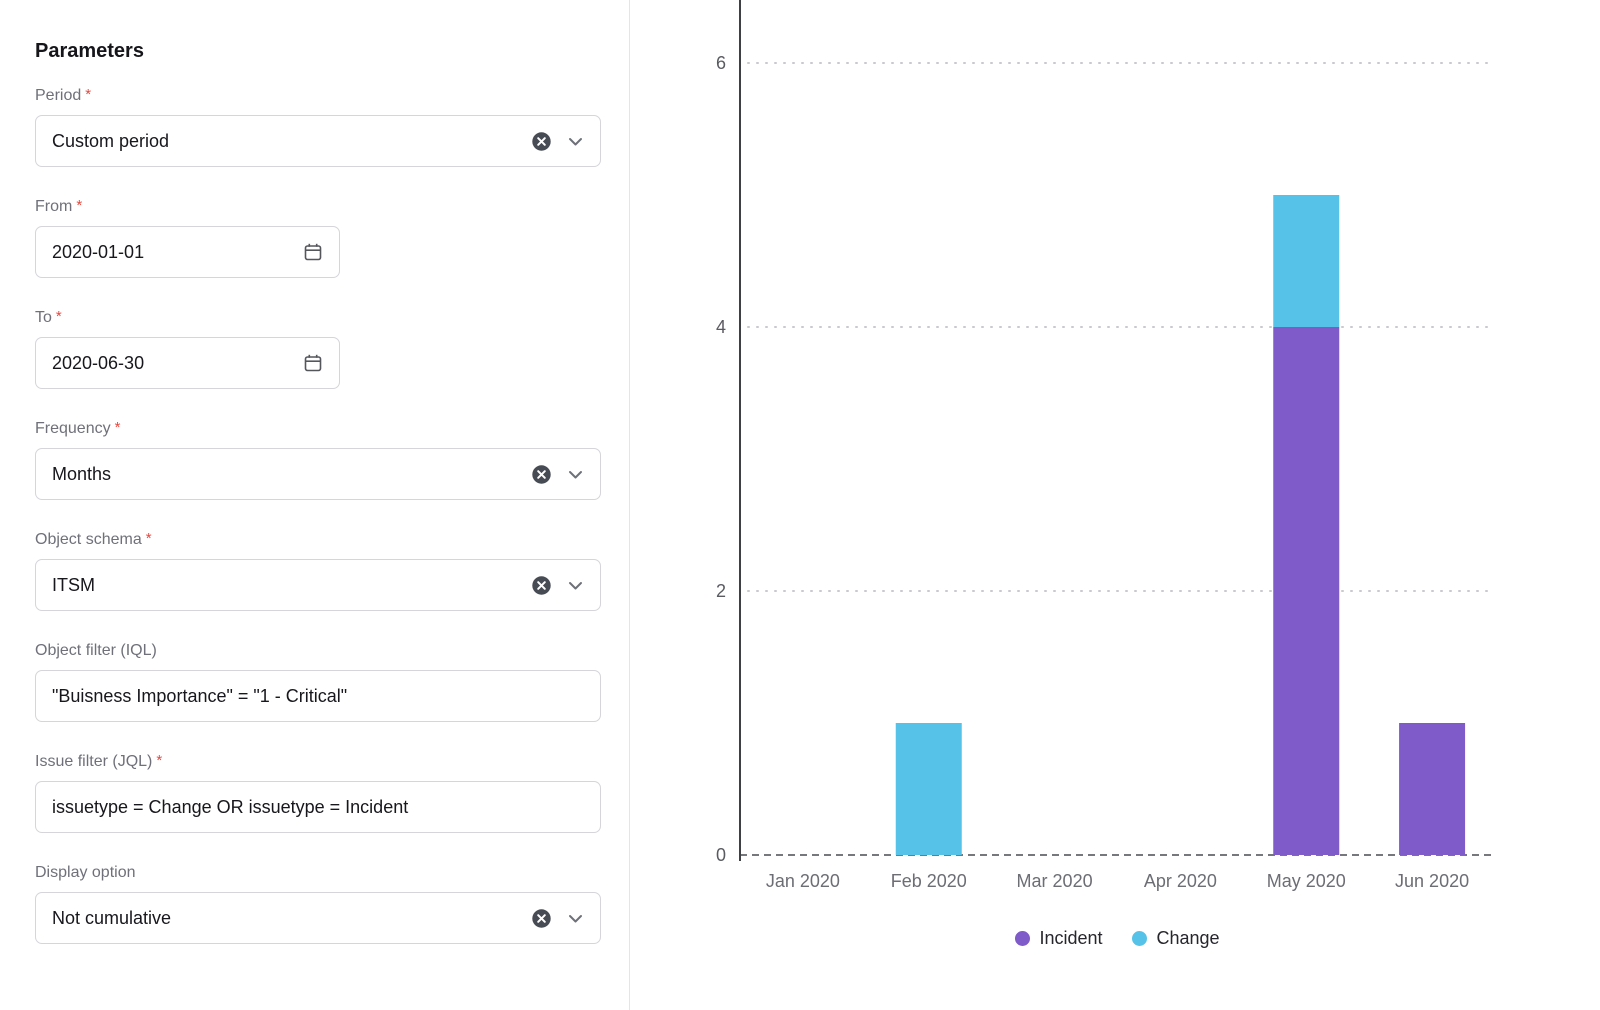  I want to click on field-period: Period * Custom period, so click(318, 126).